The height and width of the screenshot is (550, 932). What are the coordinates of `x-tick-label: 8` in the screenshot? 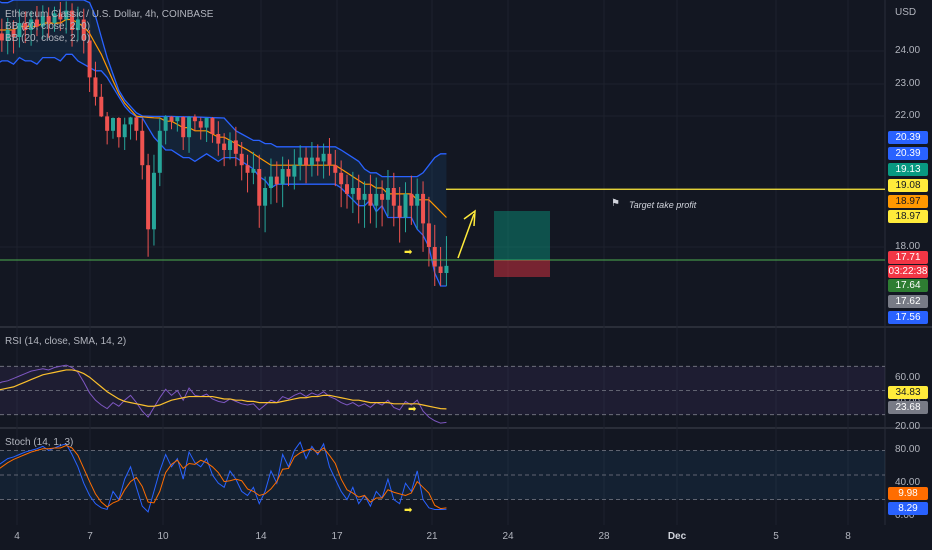 It's located at (848, 536).